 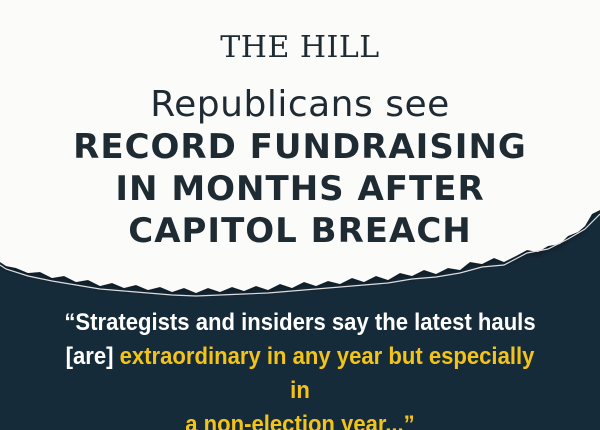 I want to click on headline-line-2: IN MONTHS AFTER, so click(x=300, y=189).